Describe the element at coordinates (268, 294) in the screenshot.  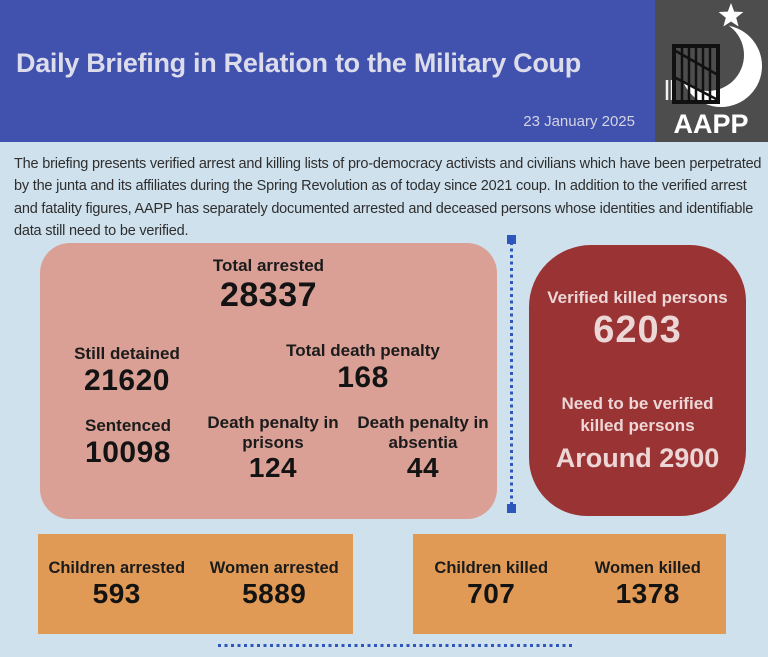
I see `stat-value: 28337` at that location.